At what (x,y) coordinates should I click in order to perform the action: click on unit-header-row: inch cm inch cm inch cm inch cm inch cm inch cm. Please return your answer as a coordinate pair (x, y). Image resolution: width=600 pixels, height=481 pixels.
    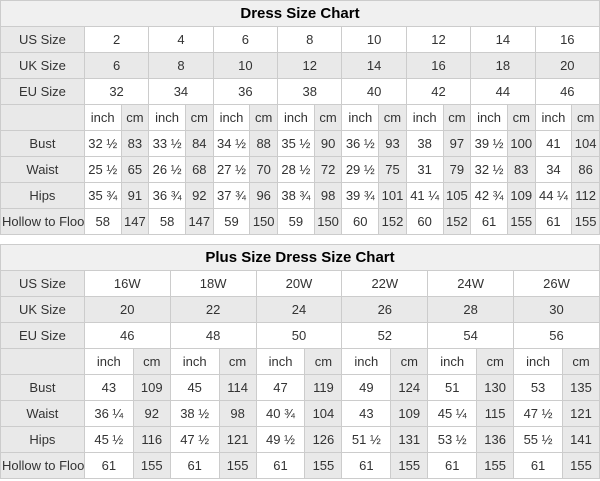
    Looking at the image, I should click on (300, 361).